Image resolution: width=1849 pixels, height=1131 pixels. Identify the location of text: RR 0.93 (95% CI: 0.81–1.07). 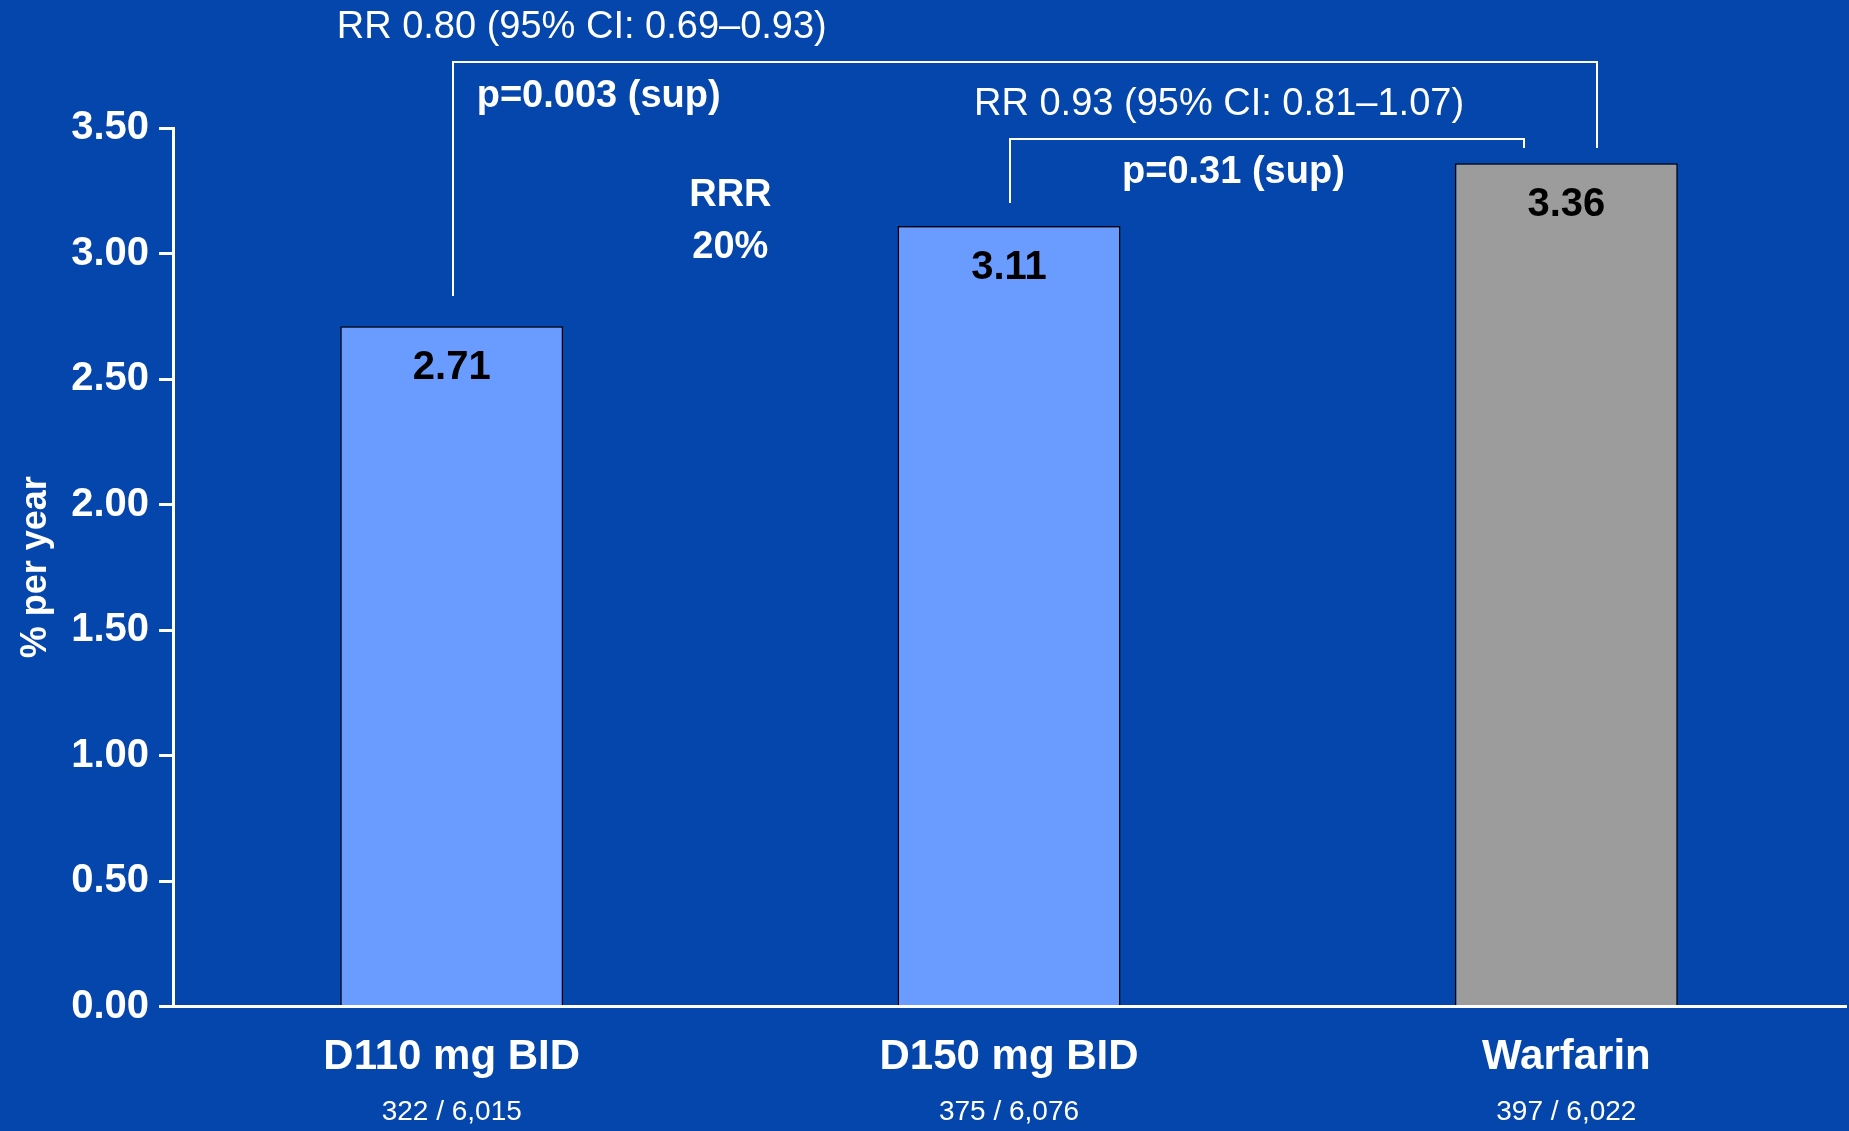
(1219, 102).